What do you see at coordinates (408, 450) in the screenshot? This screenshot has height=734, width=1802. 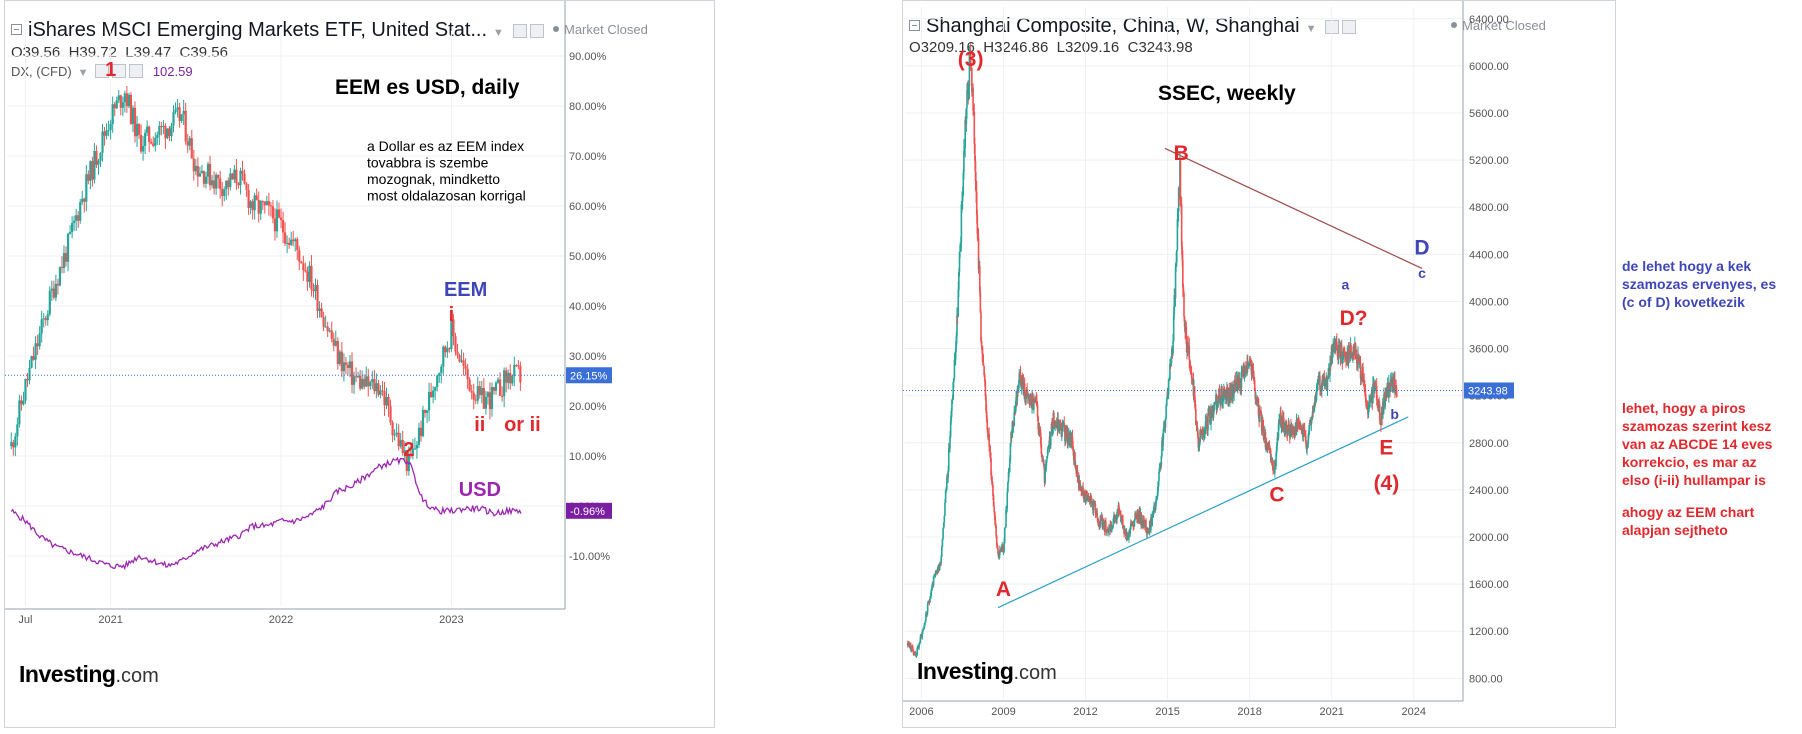 I see `wave-label: 2` at bounding box center [408, 450].